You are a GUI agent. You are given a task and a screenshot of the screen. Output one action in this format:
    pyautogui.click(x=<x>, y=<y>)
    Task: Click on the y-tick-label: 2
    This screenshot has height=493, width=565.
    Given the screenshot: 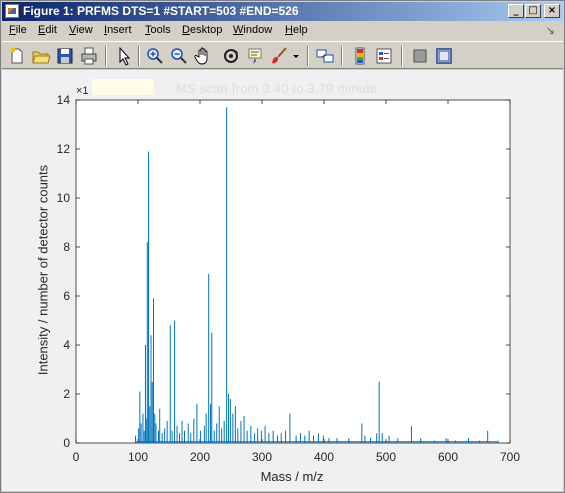 What is the action you would take?
    pyautogui.click(x=66, y=394)
    